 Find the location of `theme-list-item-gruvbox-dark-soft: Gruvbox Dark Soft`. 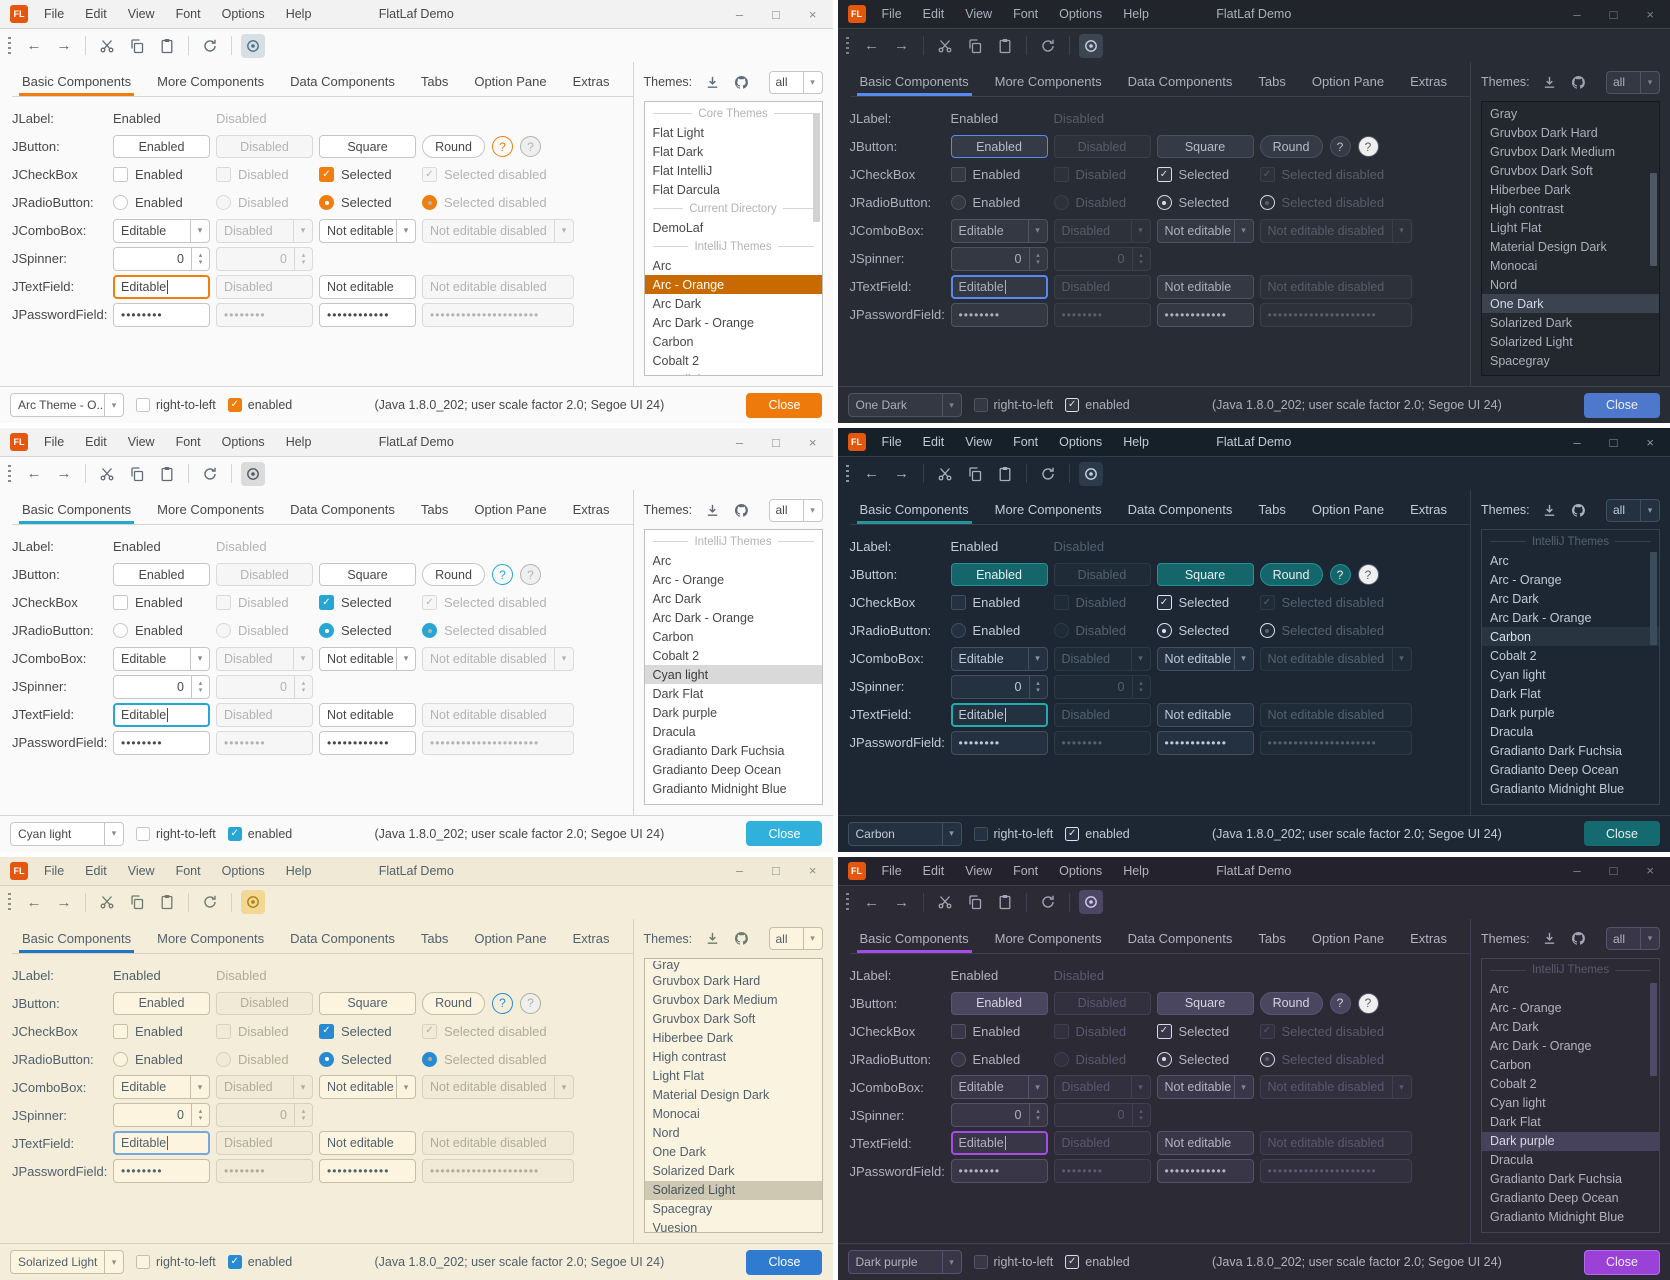

theme-list-item-gruvbox-dark-soft: Gruvbox Dark Soft is located at coordinates (704, 1019).